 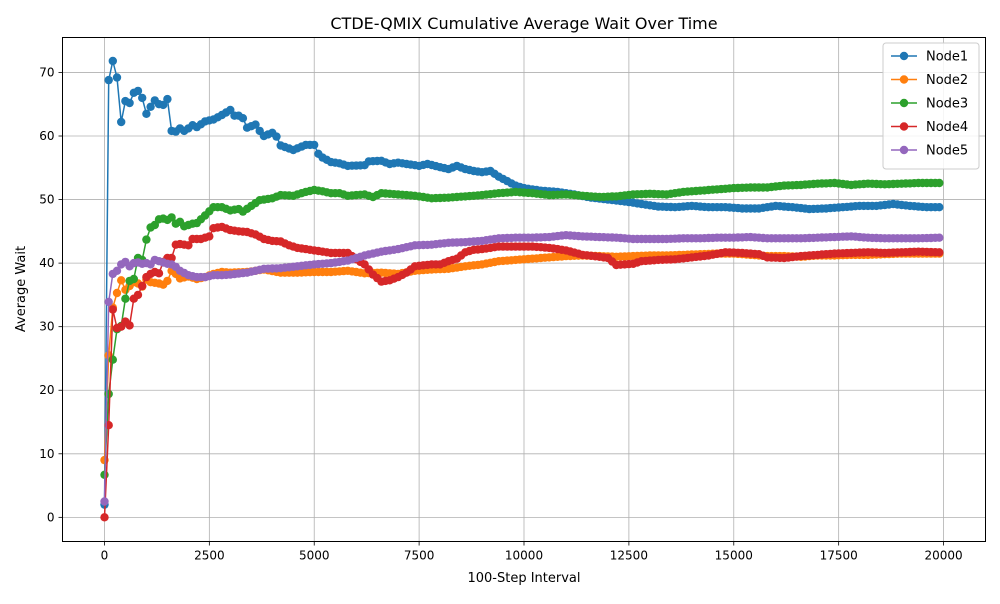 I want to click on legend-item-node3: Node3, so click(x=929, y=104).